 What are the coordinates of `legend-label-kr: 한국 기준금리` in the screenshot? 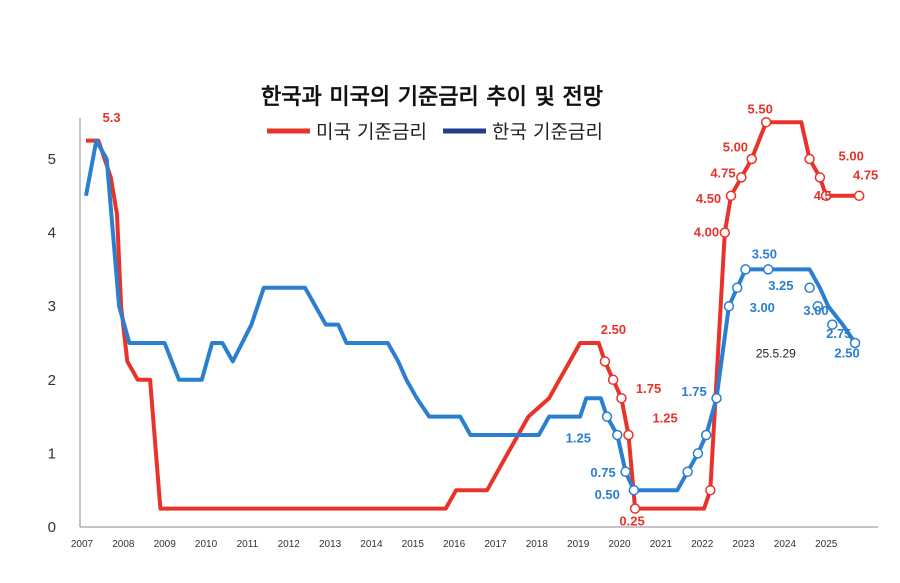 It's located at (547, 132).